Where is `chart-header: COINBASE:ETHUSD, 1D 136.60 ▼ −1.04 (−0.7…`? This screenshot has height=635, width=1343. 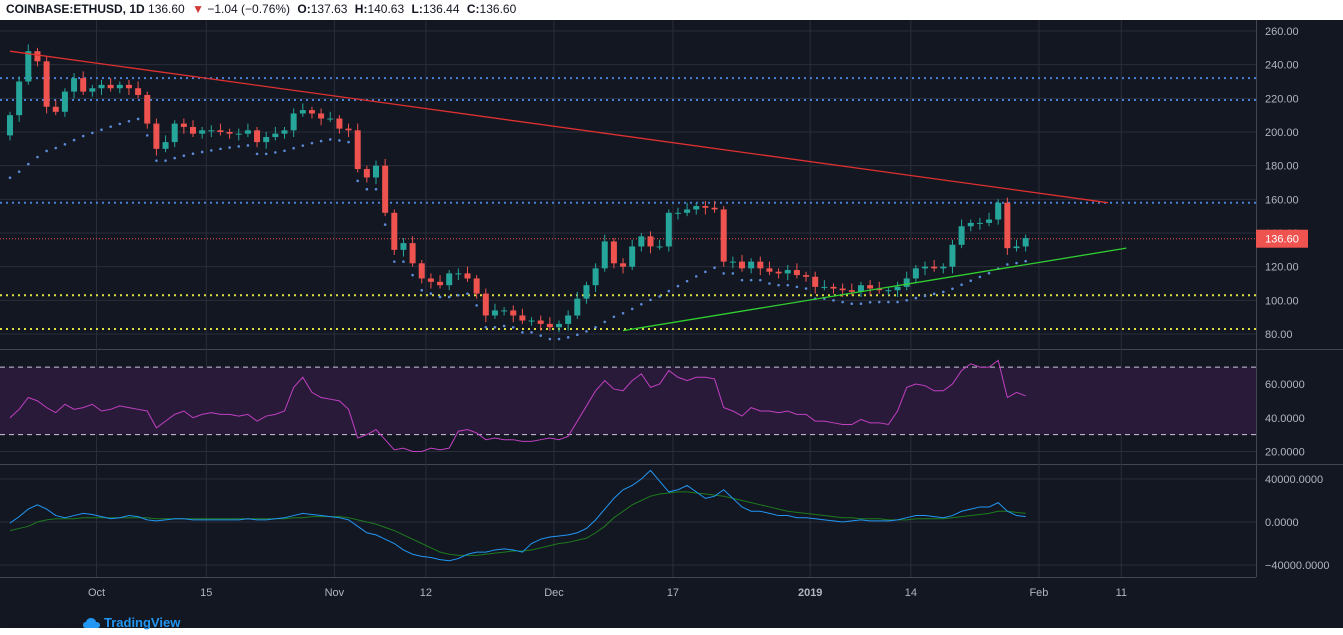
chart-header: COINBASE:ETHUSD, 1D 136.60 ▼ −1.04 (−0.7… is located at coordinates (671, 10).